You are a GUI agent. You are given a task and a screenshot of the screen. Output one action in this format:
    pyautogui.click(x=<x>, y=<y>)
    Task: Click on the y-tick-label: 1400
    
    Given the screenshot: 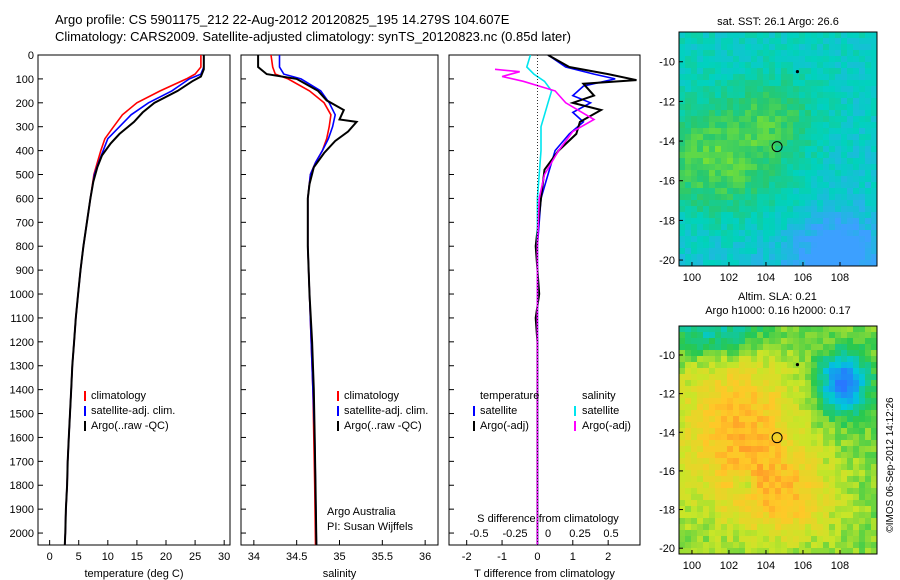 What is the action you would take?
    pyautogui.click(x=22, y=391)
    